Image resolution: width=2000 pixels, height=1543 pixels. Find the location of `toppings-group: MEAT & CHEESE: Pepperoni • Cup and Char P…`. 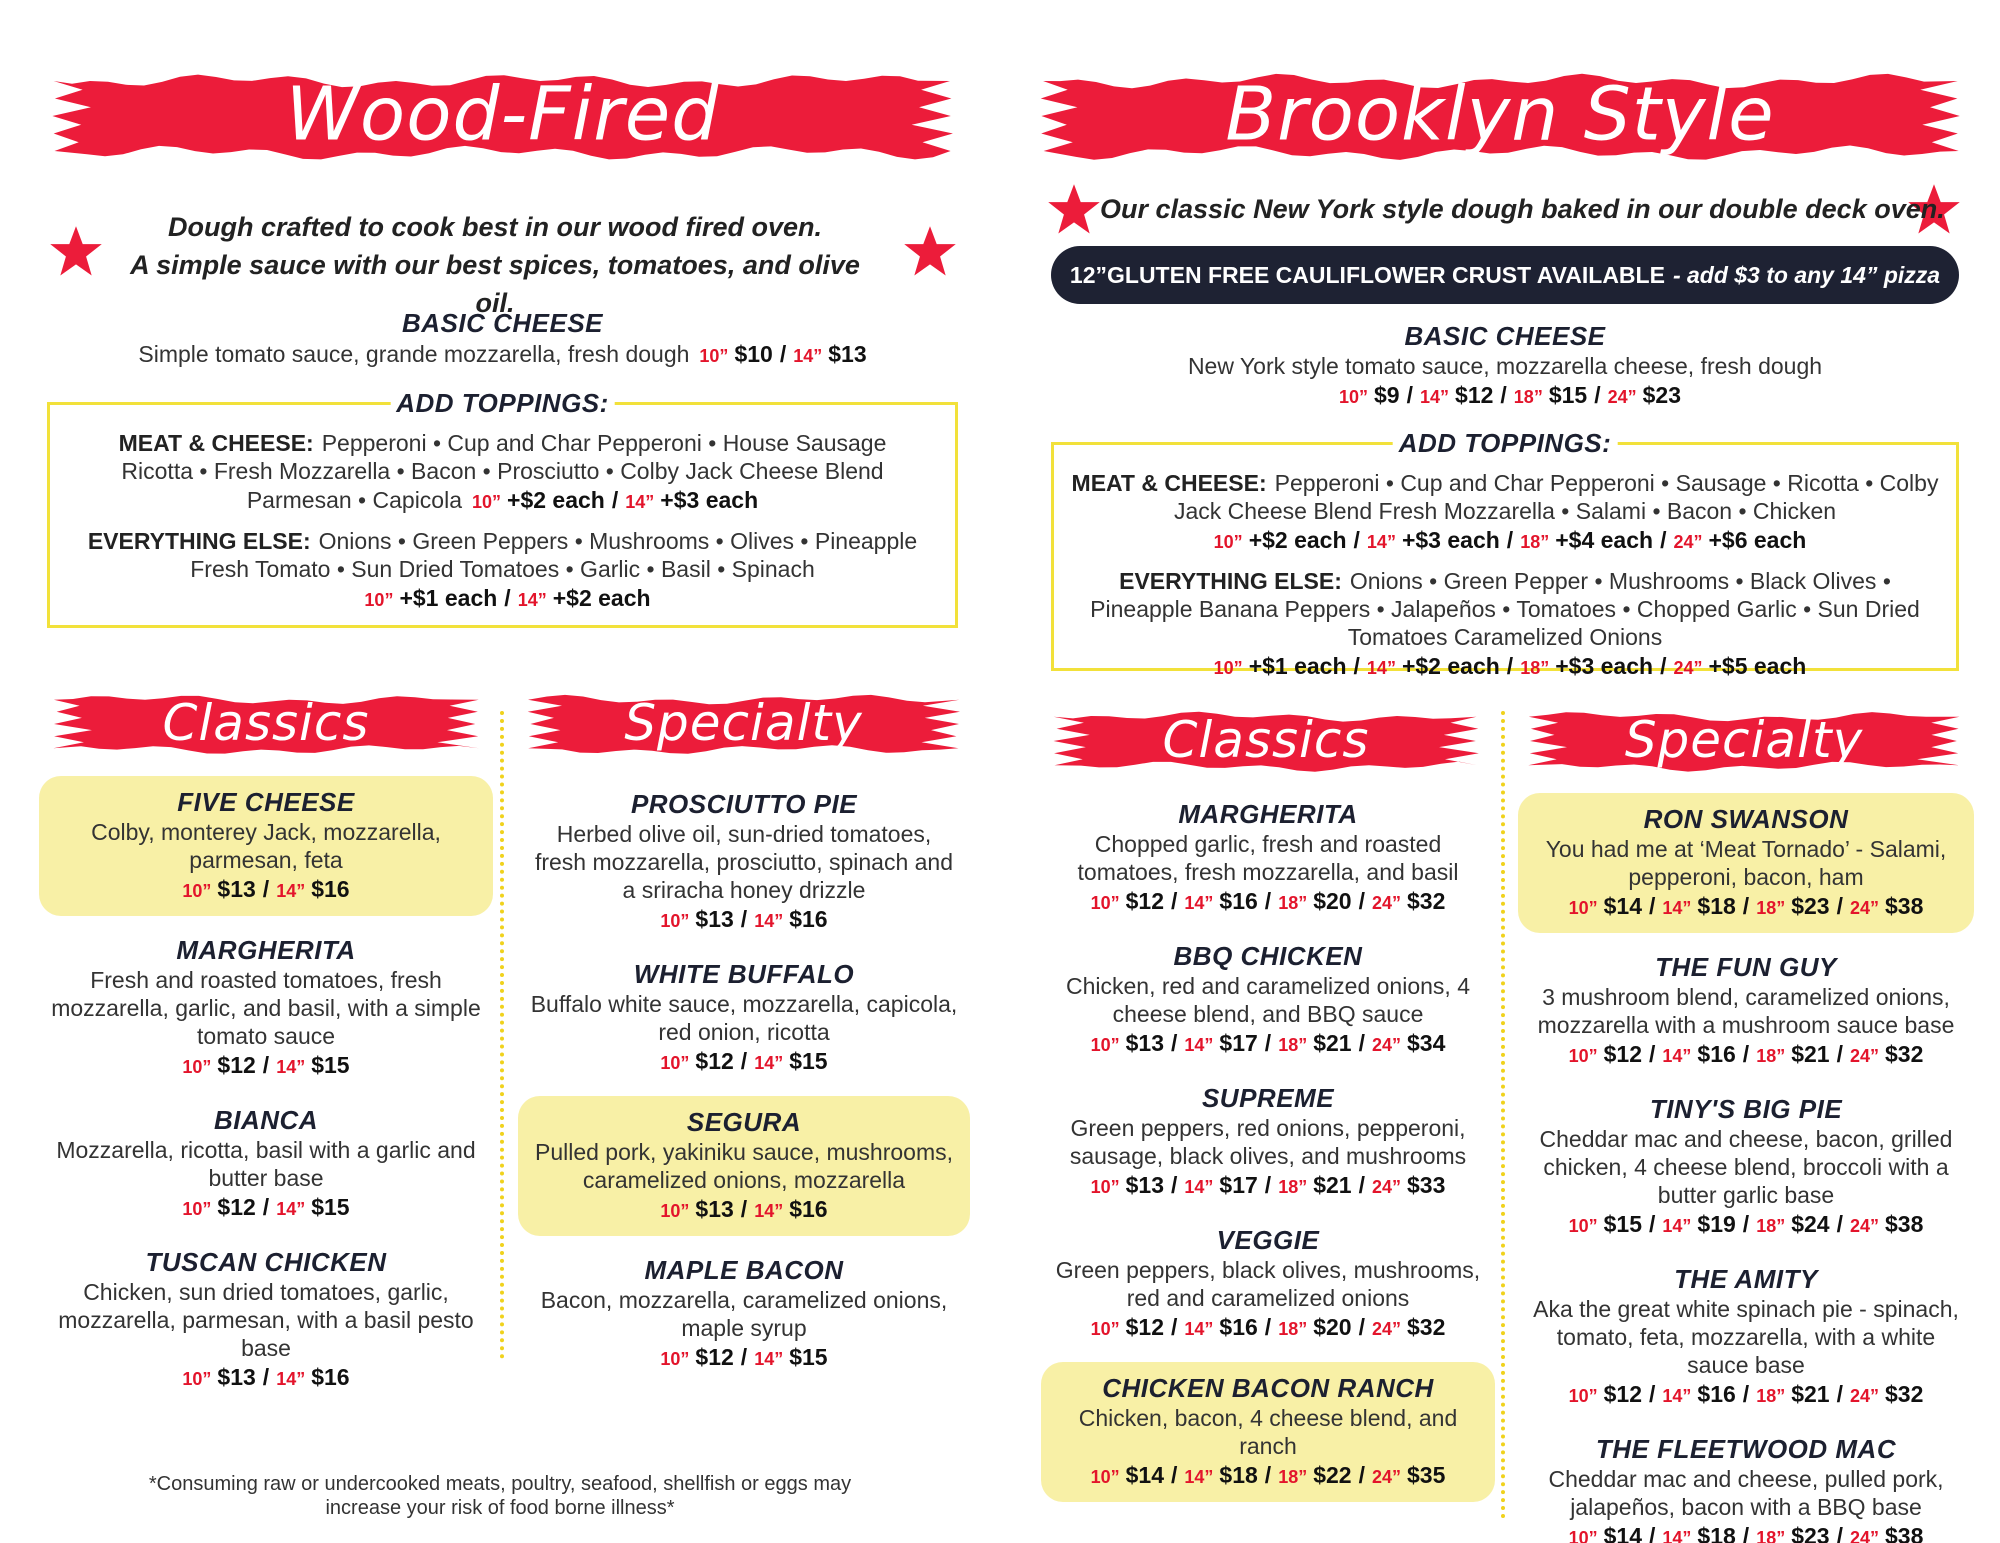

toppings-group: MEAT & CHEESE: Pepperoni • Cup and Char P… is located at coordinates (502, 473).